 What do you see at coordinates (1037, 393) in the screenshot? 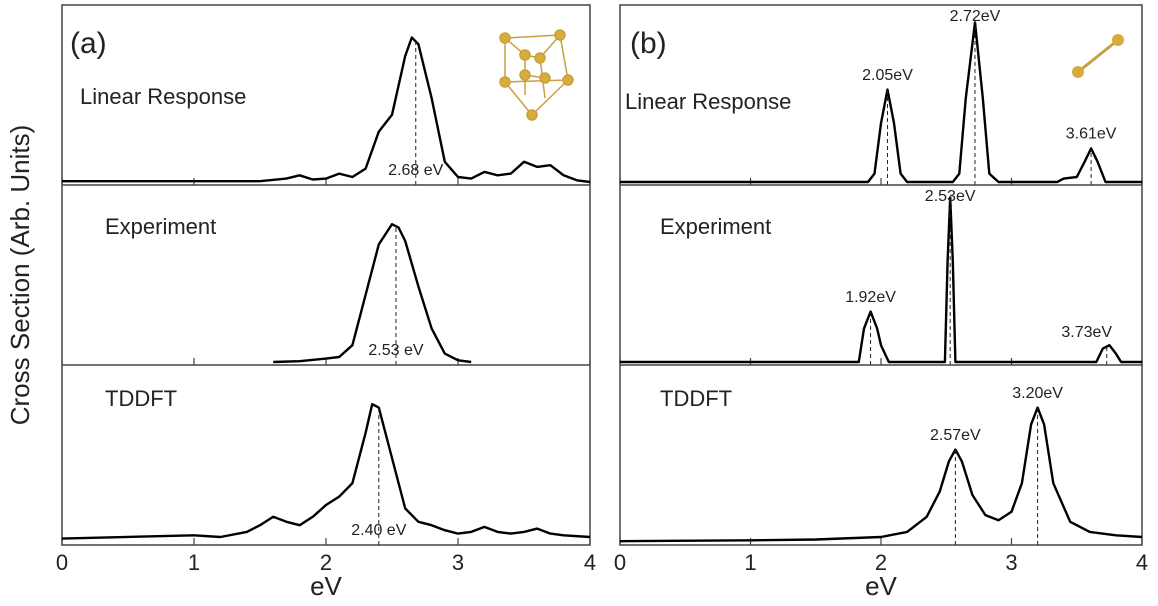
I see `peak-label: 3.20eV` at bounding box center [1037, 393].